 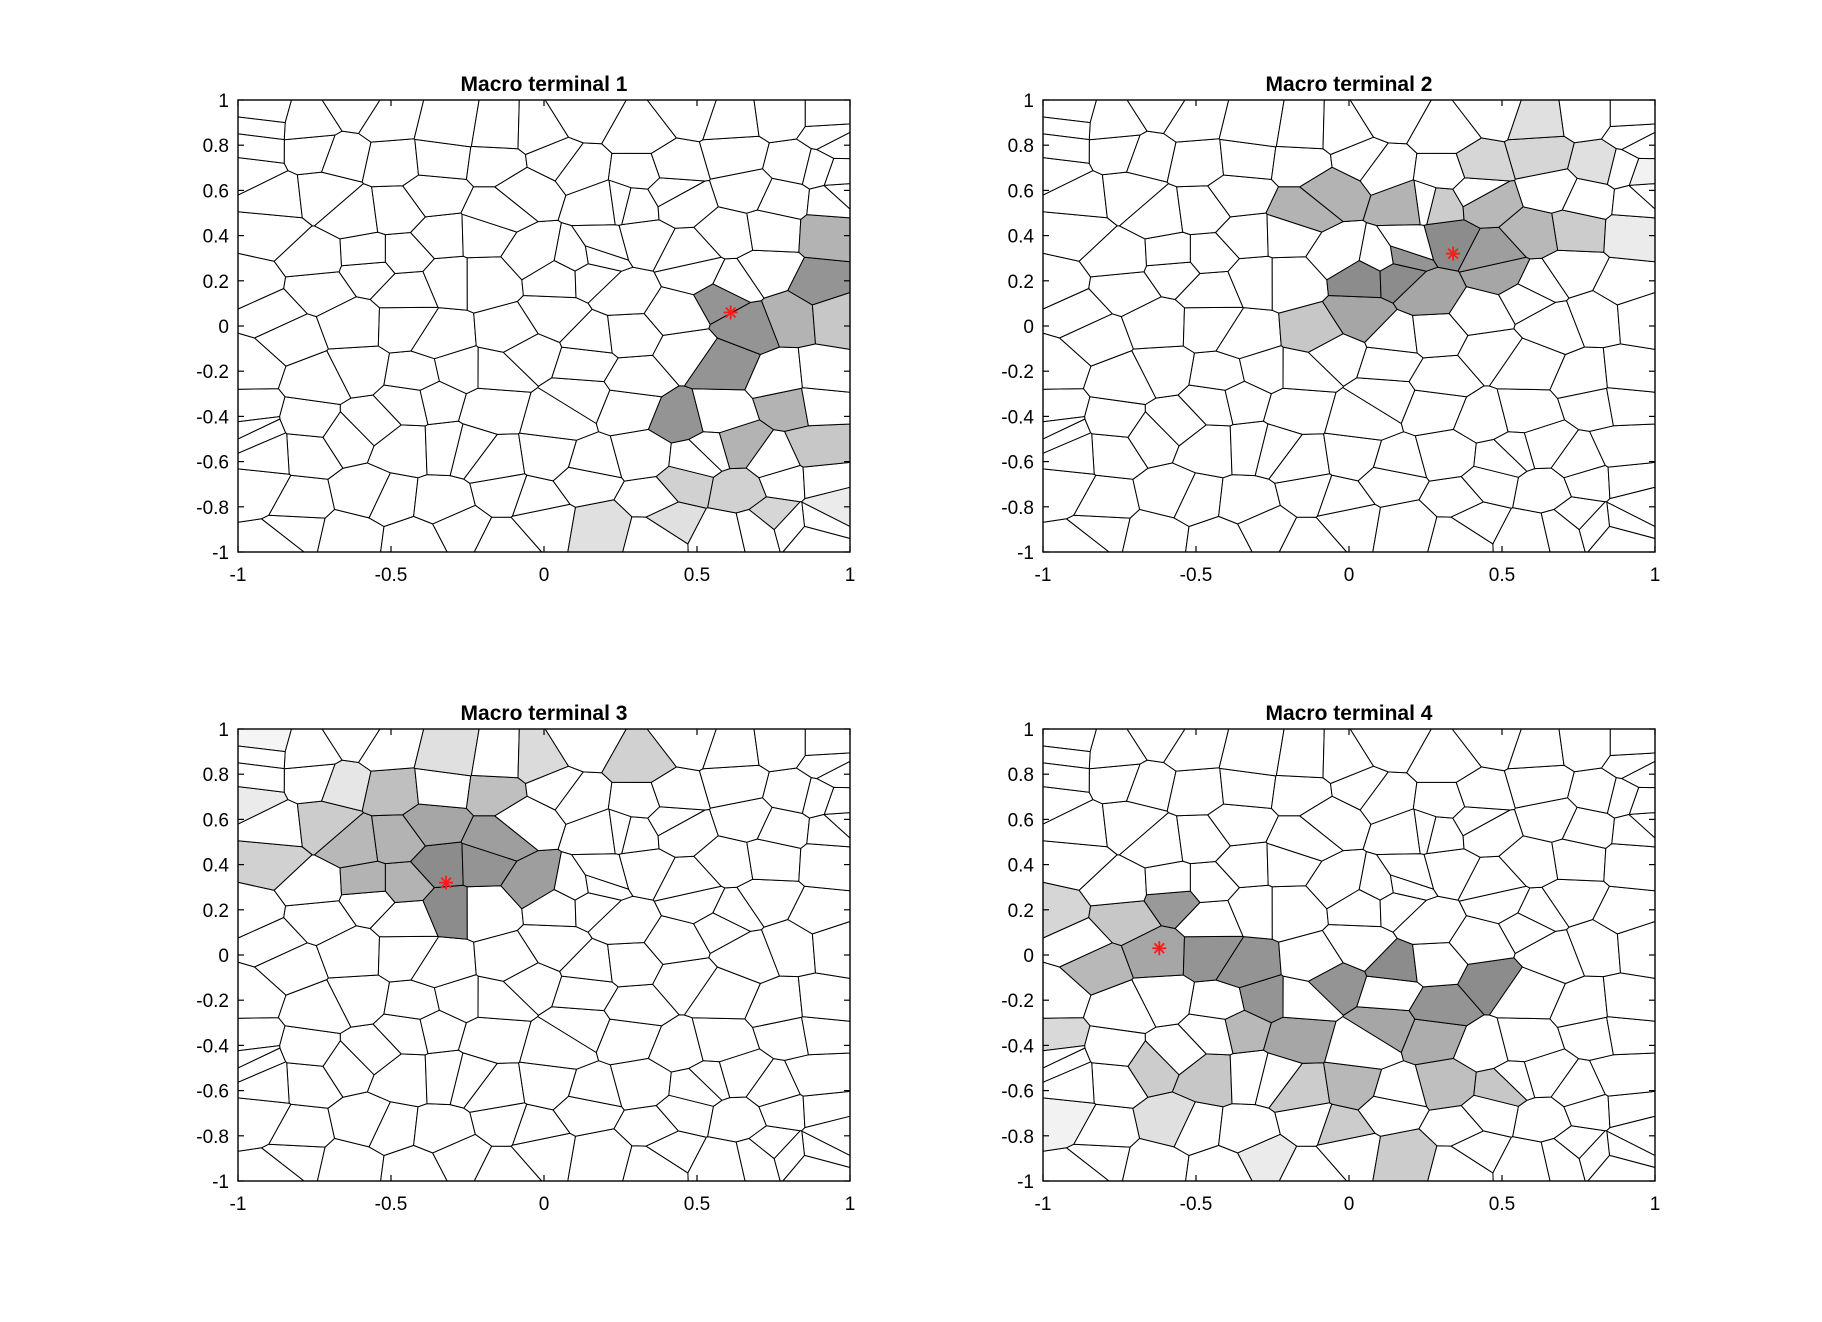 What do you see at coordinates (544, 84) in the screenshot?
I see `panel-title: Macro terminal 1` at bounding box center [544, 84].